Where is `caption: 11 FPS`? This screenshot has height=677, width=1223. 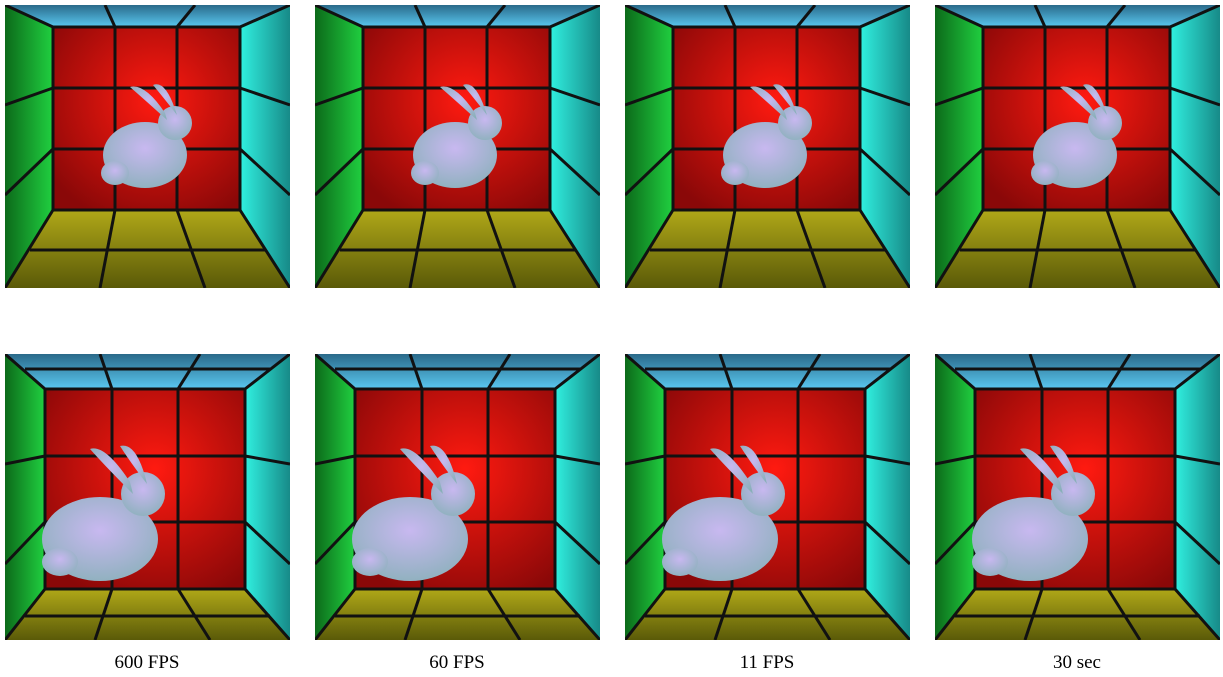 caption: 11 FPS is located at coordinates (767, 662).